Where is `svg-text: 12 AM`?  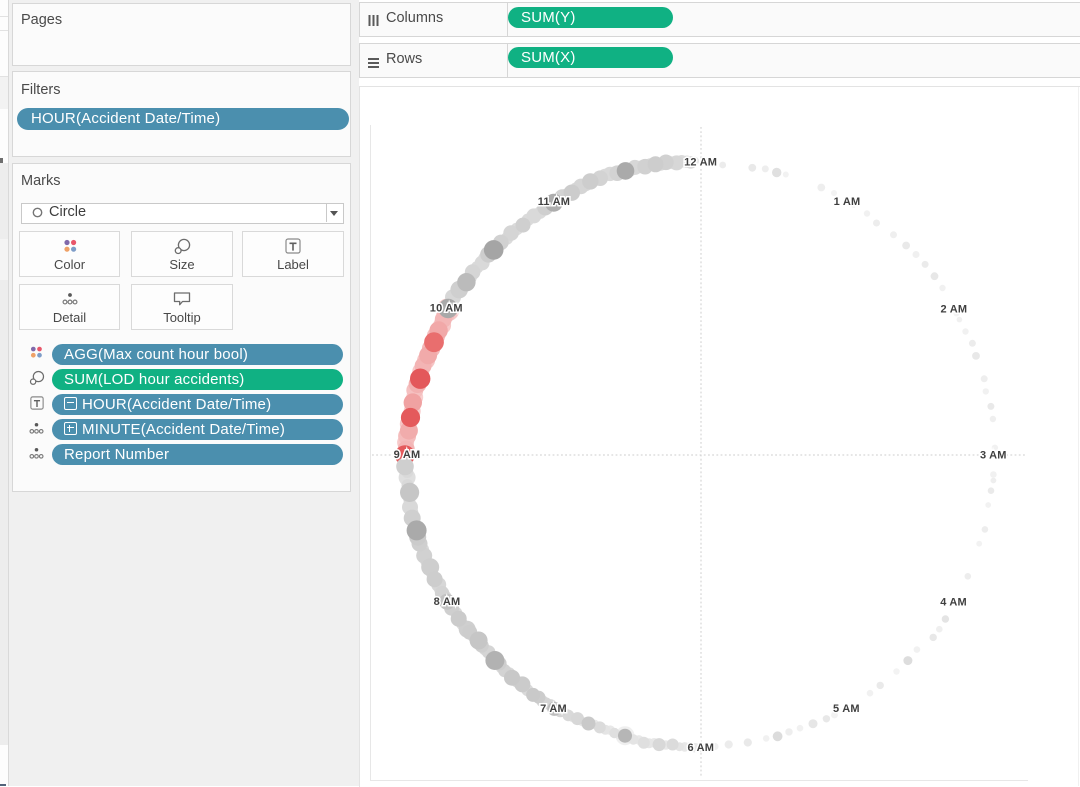 svg-text: 12 AM is located at coordinates (700, 163).